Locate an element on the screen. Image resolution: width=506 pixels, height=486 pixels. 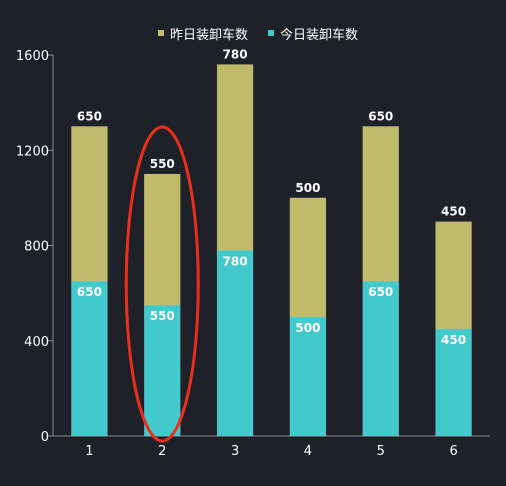
x-tick-label: 3 is located at coordinates (235, 451).